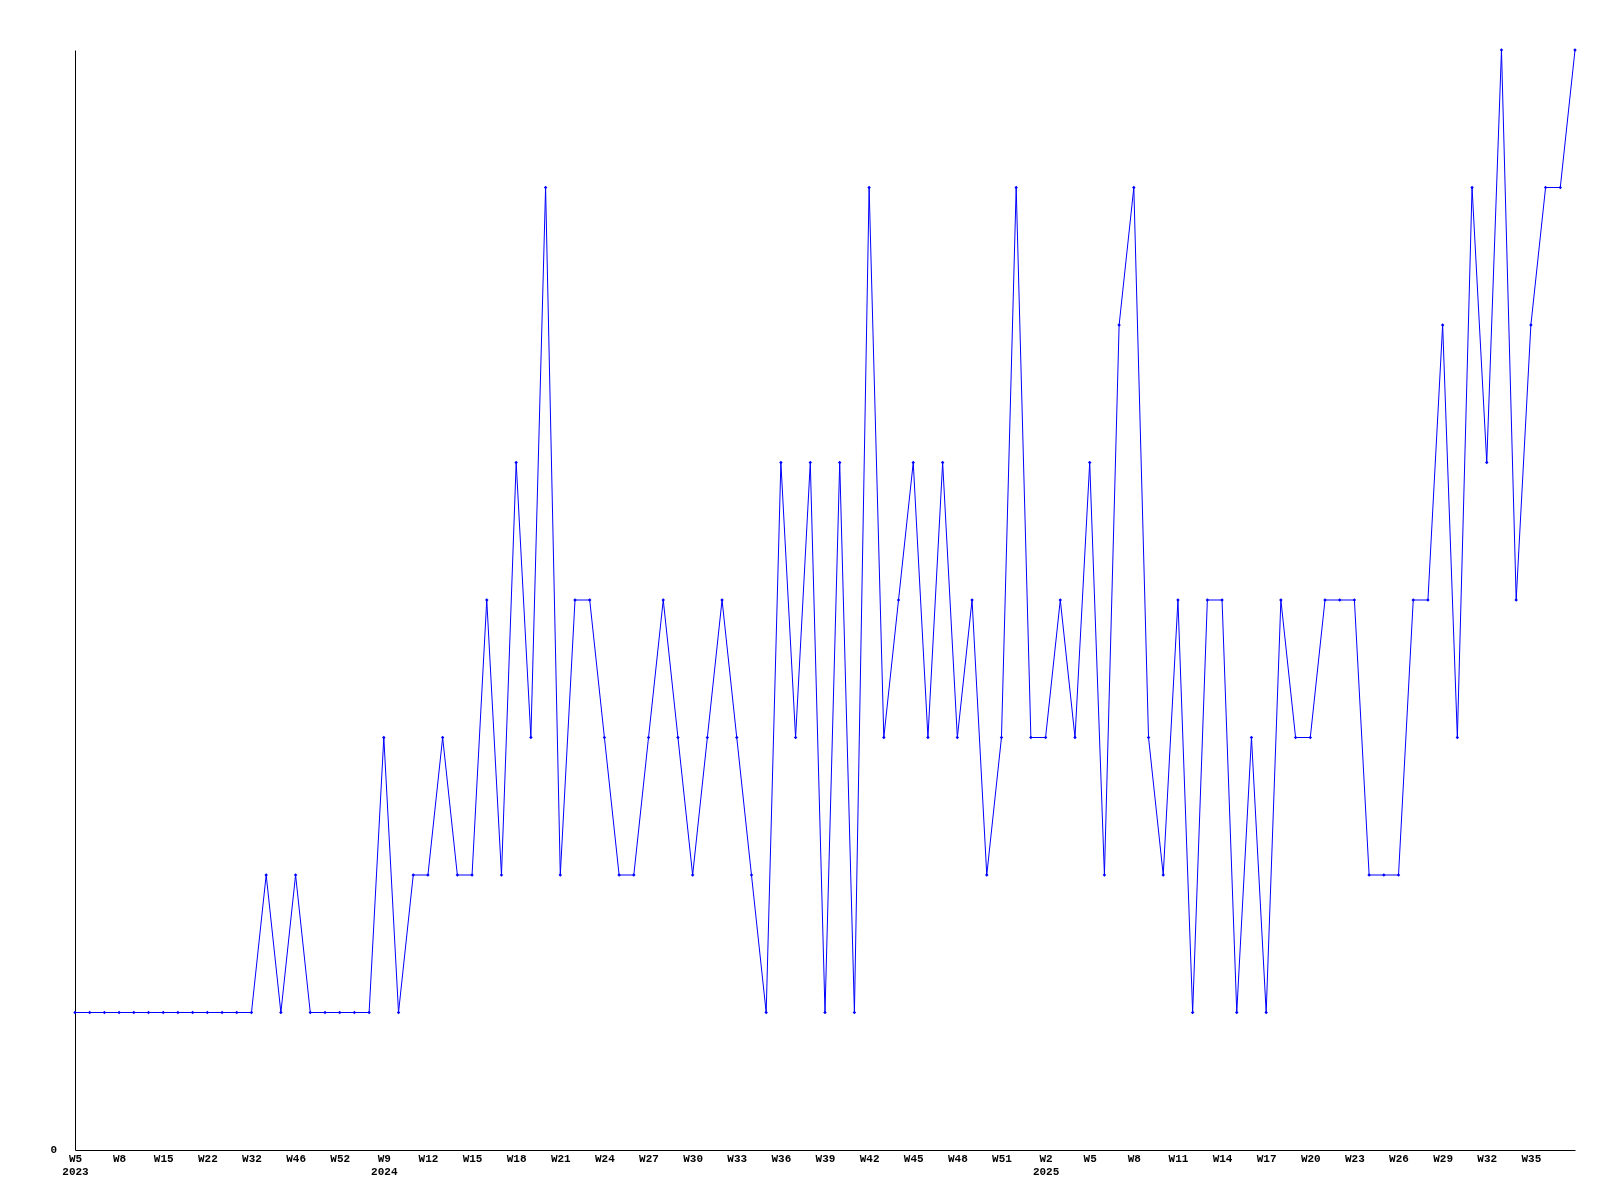 The height and width of the screenshot is (1200, 1600). What do you see at coordinates (1090, 1158) in the screenshot?
I see `x-tick-label: W5` at bounding box center [1090, 1158].